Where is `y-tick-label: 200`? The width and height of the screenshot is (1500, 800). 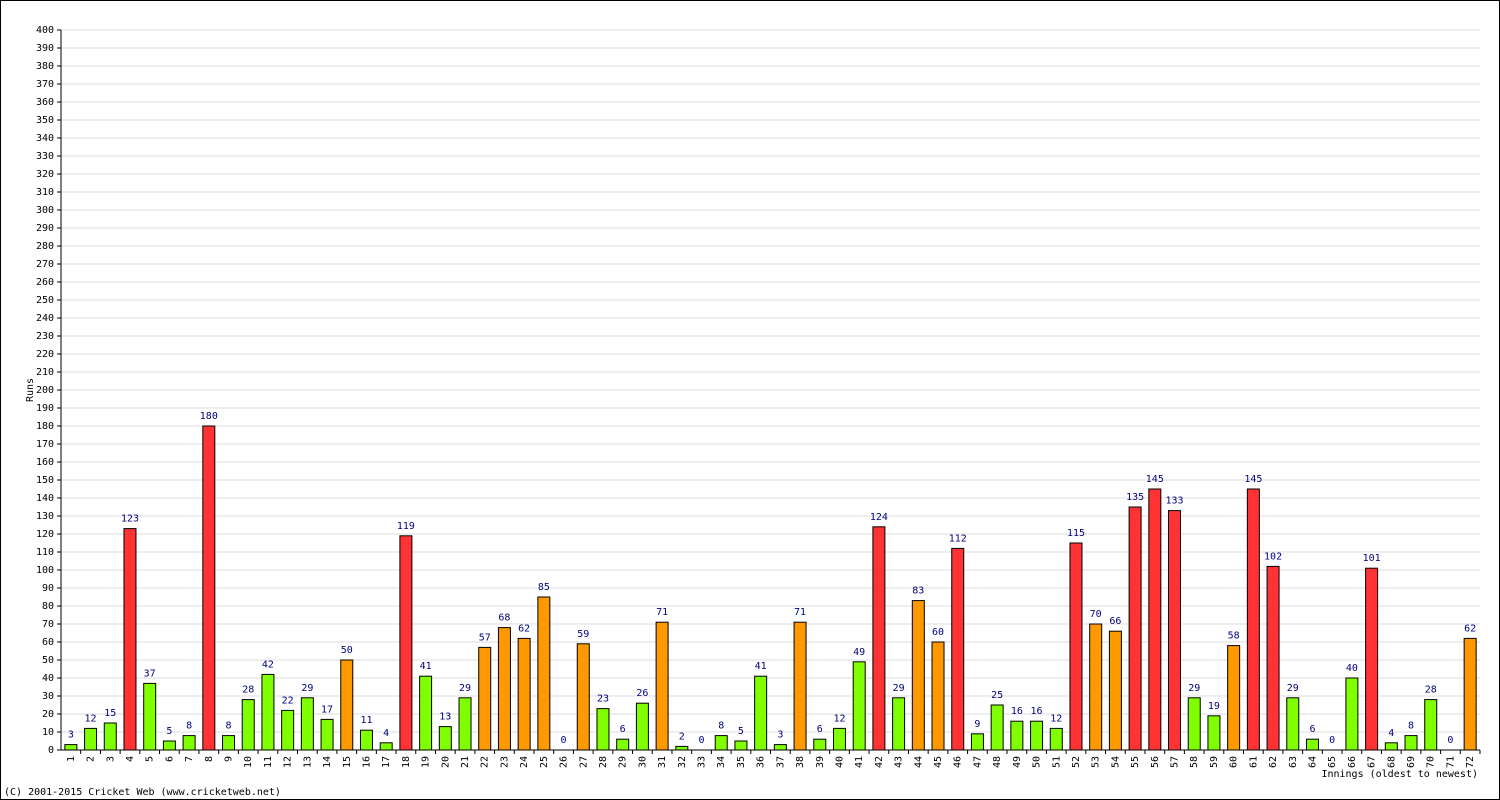 y-tick-label: 200 is located at coordinates (45, 390).